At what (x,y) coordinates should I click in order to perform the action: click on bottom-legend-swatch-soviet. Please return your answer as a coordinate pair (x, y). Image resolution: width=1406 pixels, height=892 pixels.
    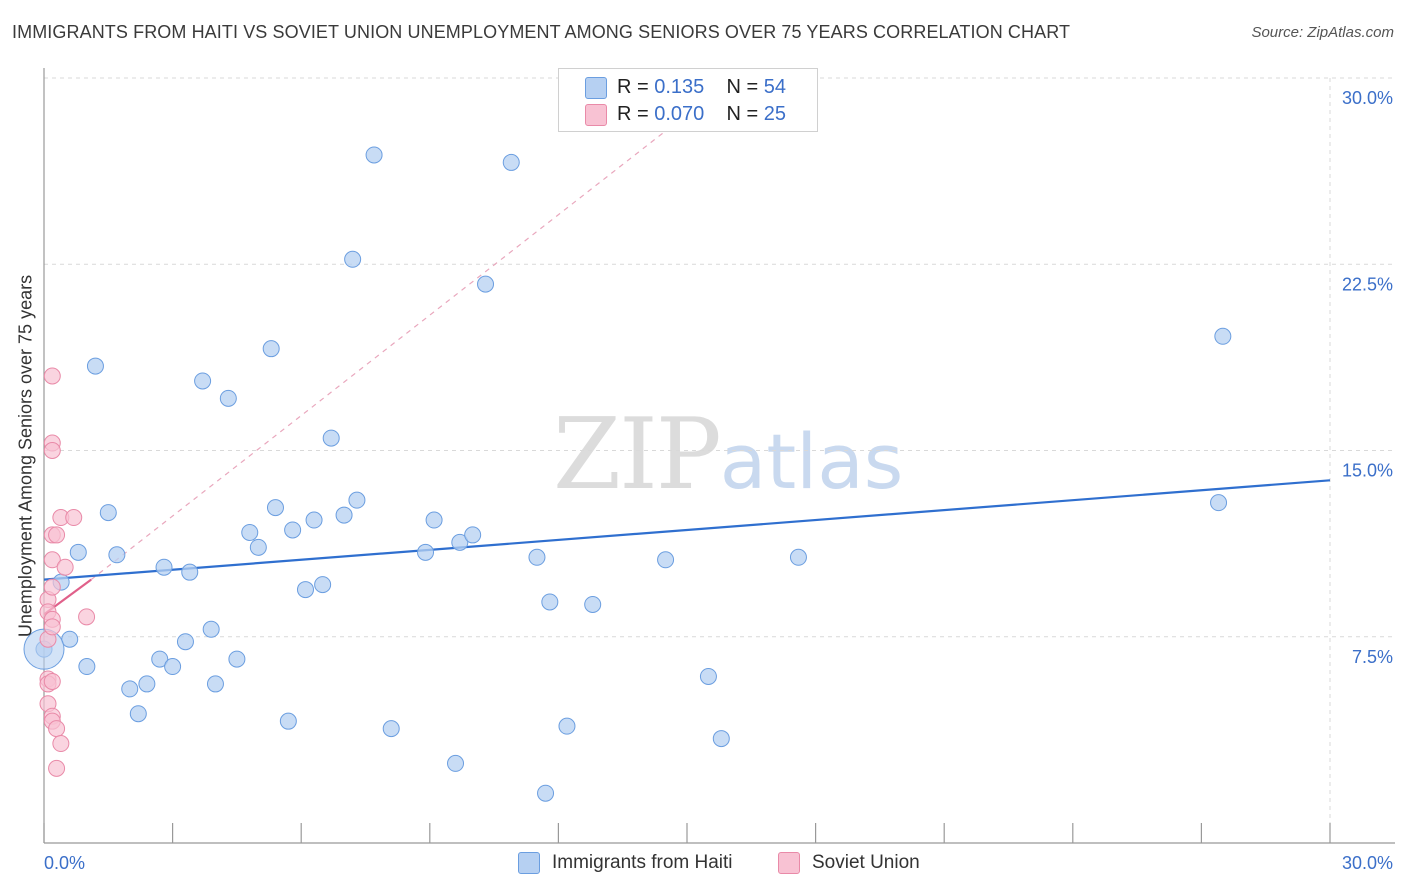
    Looking at the image, I should click on (789, 863).